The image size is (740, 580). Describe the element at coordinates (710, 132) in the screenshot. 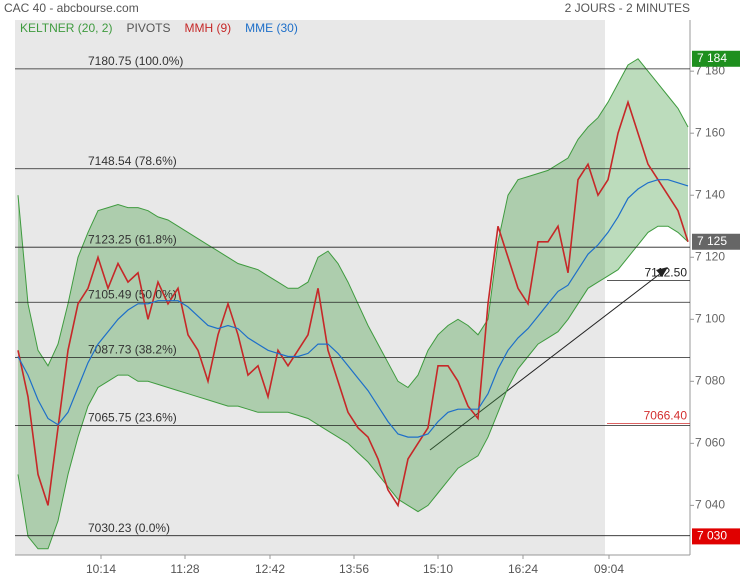

I see `y-tick-label: 7 160` at that location.